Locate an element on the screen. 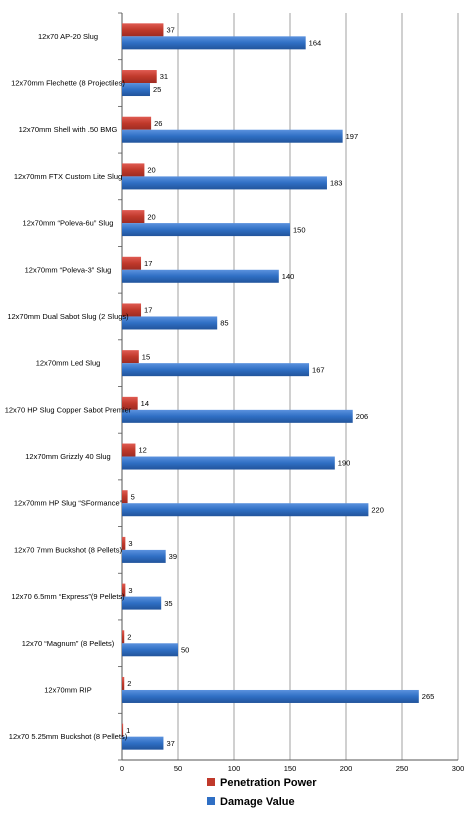 The height and width of the screenshot is (824, 474). damage-value-label: 220 is located at coordinates (377, 509).